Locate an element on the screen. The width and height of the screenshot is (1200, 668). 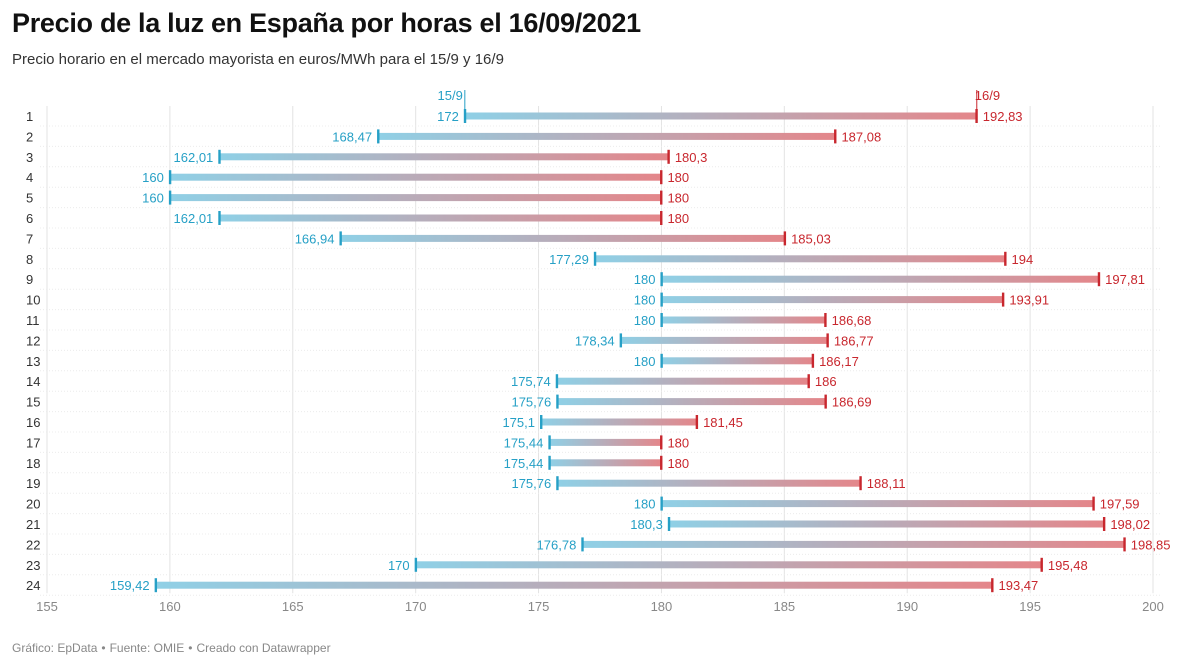
value-label-16-9: 188,11 is located at coordinates (886, 483).